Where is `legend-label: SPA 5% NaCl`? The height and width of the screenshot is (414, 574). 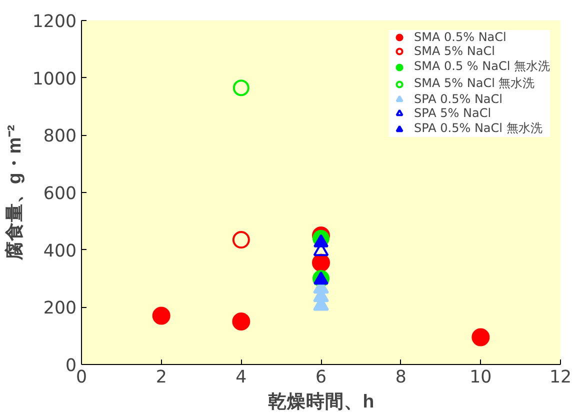 legend-label: SPA 5% NaCl is located at coordinates (453, 113).